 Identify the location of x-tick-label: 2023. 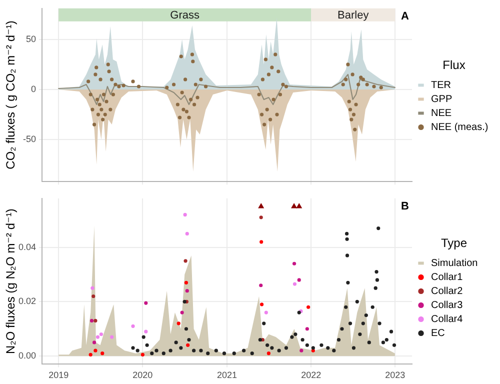
(395, 375).